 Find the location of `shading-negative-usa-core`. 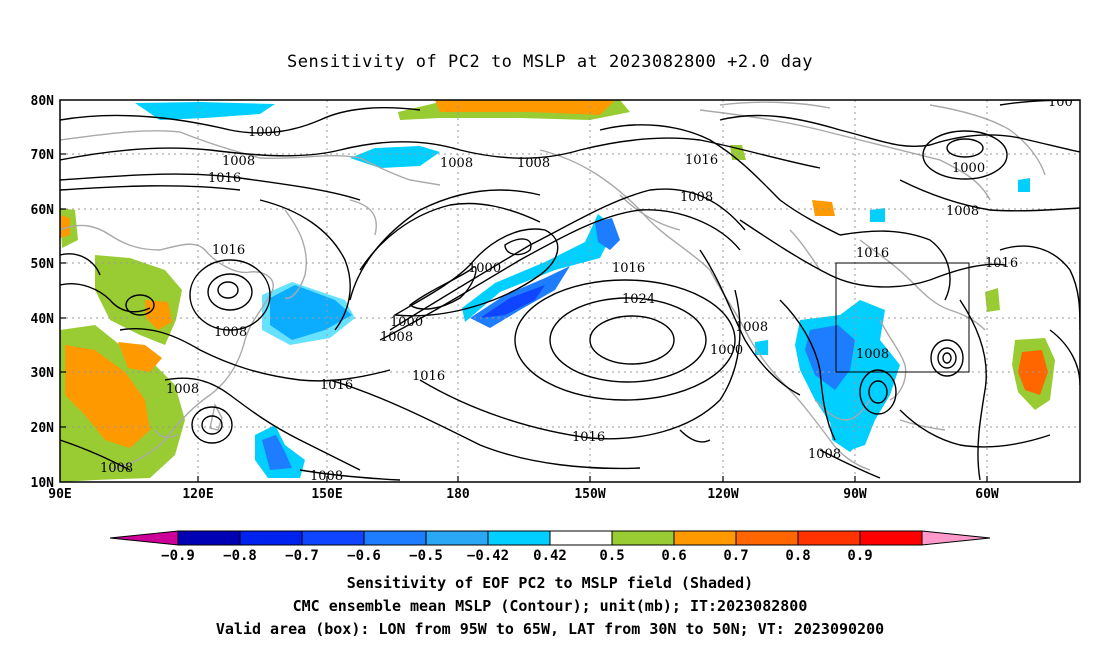

shading-negative-usa-core is located at coordinates (830, 357).